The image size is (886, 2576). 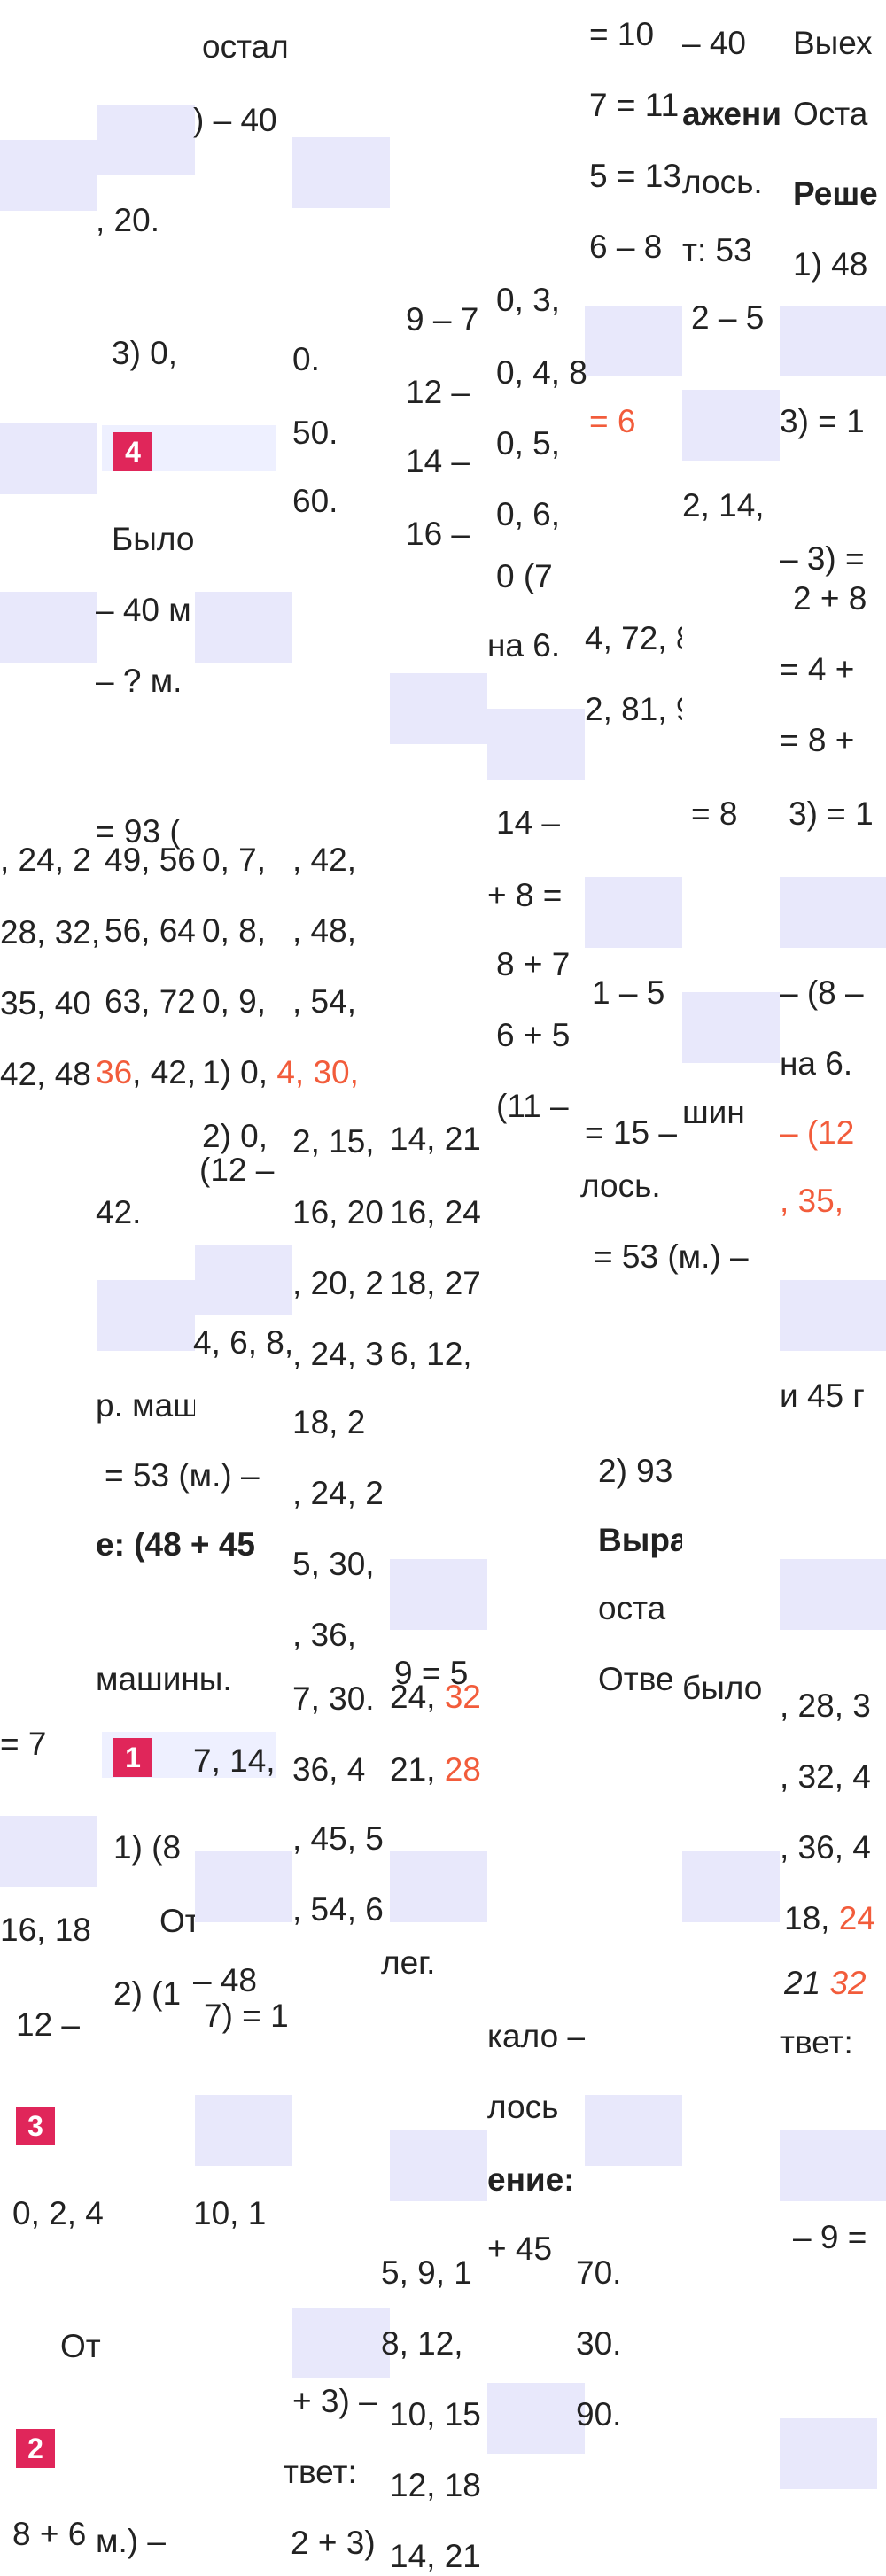 I want to click on text-fragment: 0, 2, 4, so click(x=58, y=2213).